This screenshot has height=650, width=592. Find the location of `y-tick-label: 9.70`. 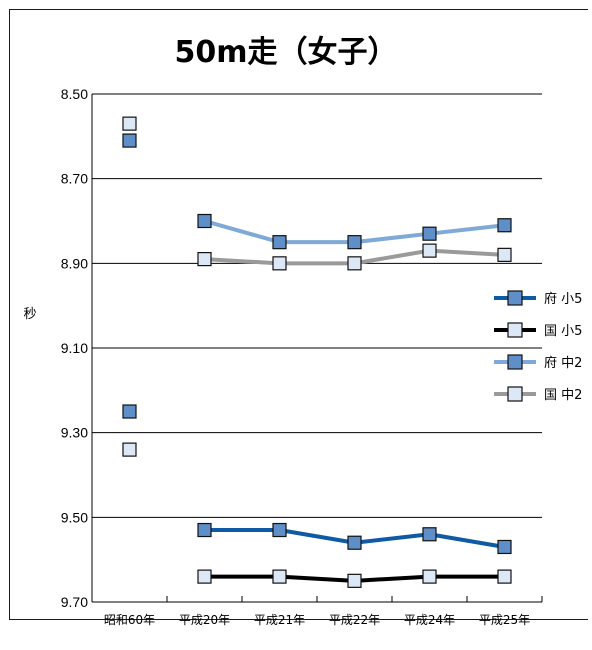

y-tick-label: 9.70 is located at coordinates (74, 602).